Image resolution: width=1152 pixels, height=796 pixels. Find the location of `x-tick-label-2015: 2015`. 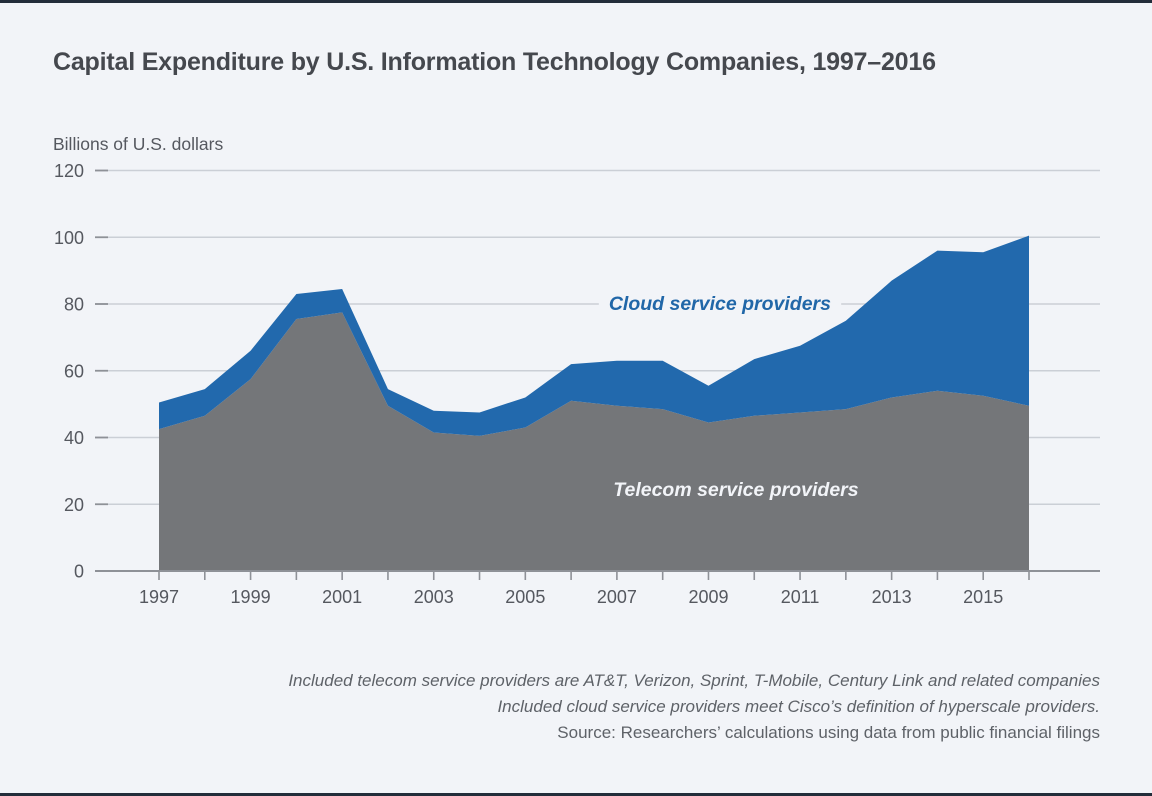

x-tick-label-2015: 2015 is located at coordinates (983, 597).